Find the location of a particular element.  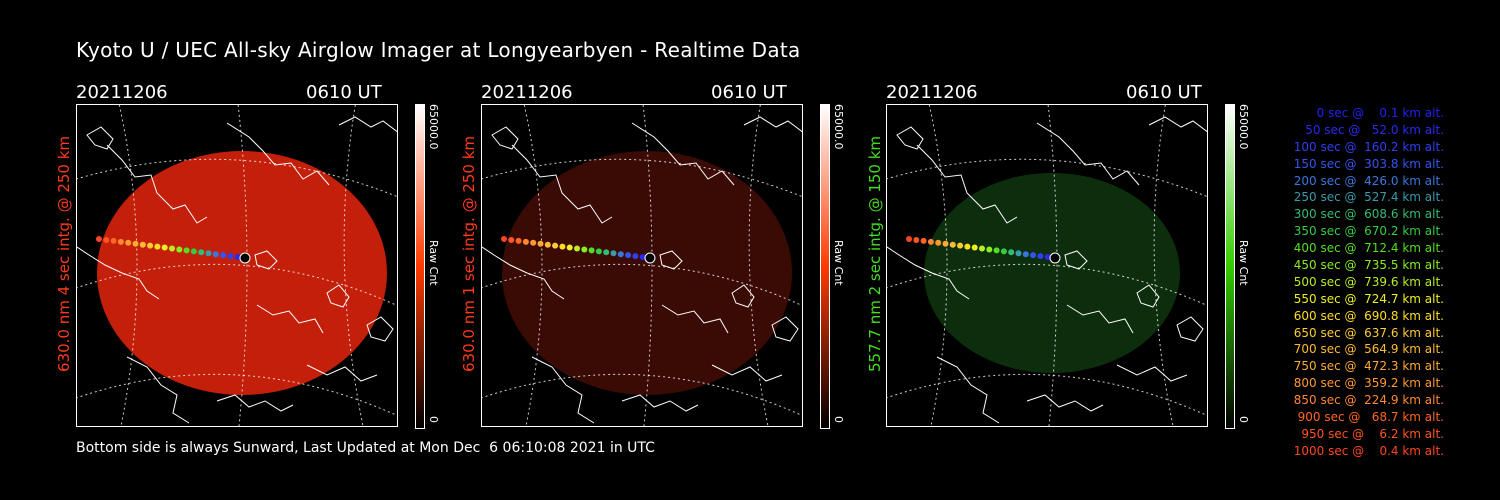

legend-row: 600 sec @ 690.8 km alt. is located at coordinates (1366, 315).